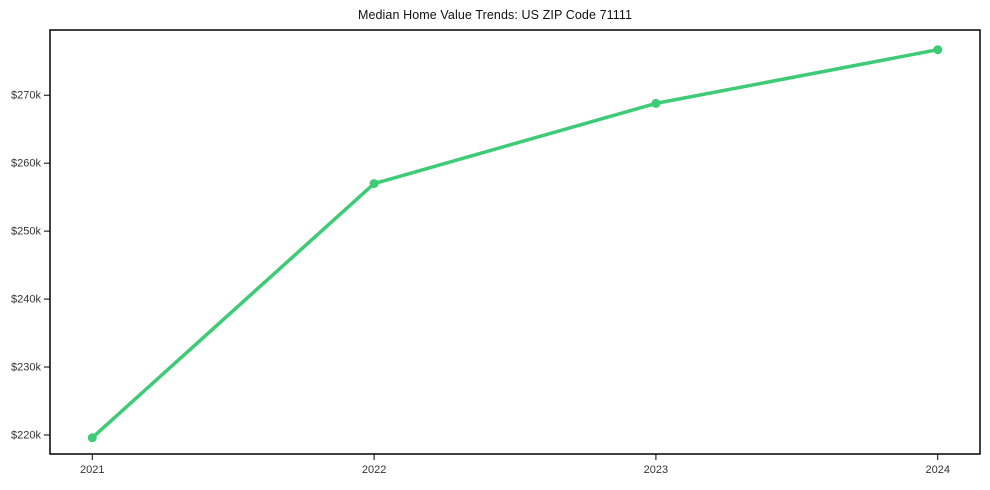 The height and width of the screenshot is (490, 990). What do you see at coordinates (26, 164) in the screenshot?
I see `y-tick-label: $260k` at bounding box center [26, 164].